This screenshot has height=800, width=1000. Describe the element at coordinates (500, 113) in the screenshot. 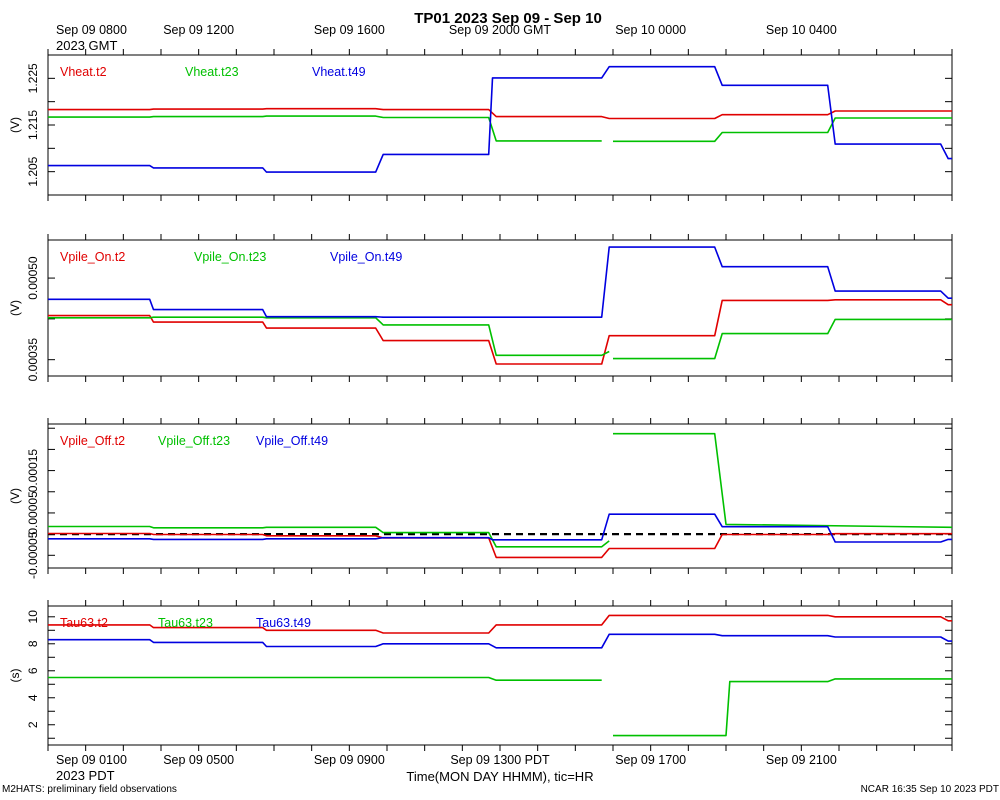

I see `series-line-vheat-t2` at that location.